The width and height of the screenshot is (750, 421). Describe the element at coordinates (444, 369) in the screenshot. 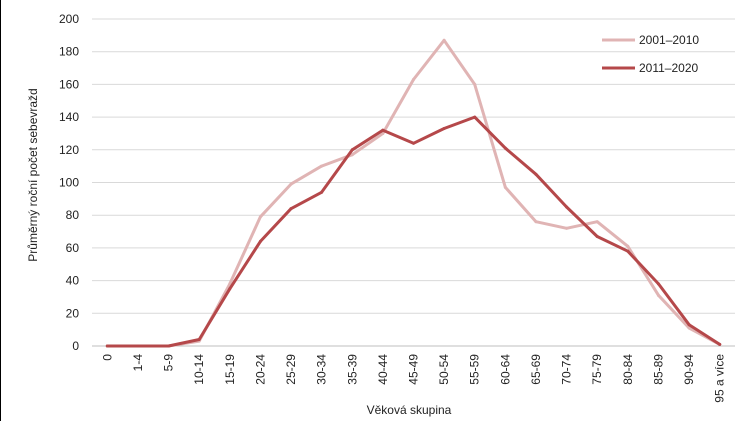

I see `x-tick-label: 50-54` at that location.